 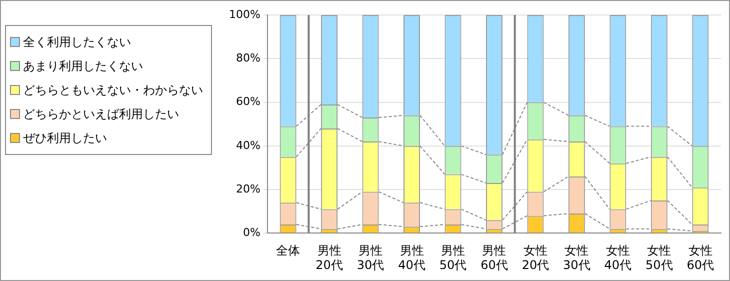 I want to click on legend-label: どちらかといえば利用したい, so click(x=101, y=114).